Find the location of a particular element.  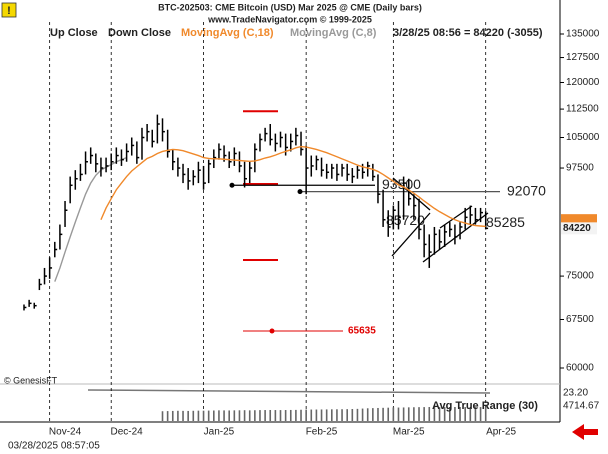

red-target-dot is located at coordinates (272, 331).